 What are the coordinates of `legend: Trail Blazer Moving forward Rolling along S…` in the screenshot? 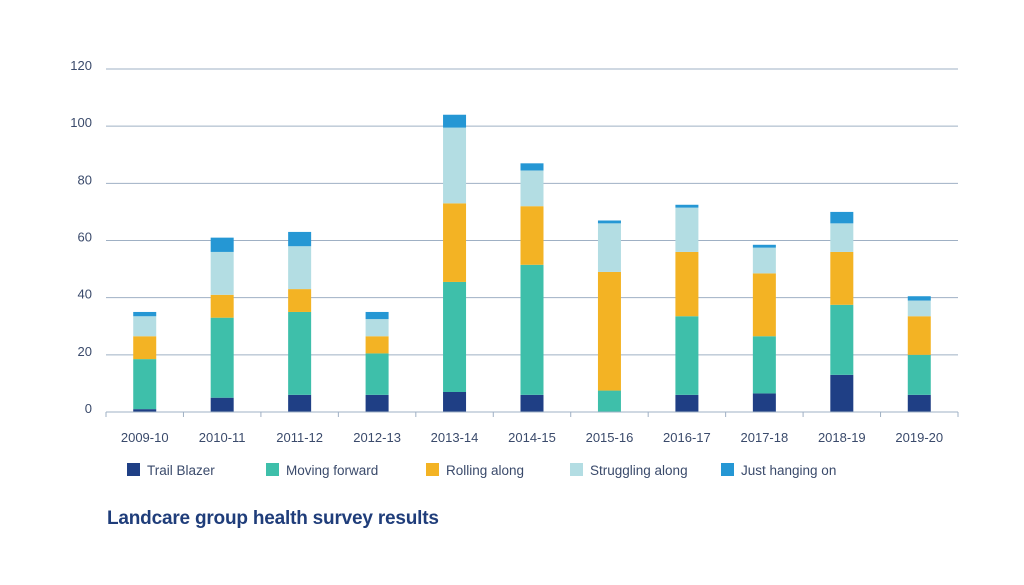 It's located at (481, 470).